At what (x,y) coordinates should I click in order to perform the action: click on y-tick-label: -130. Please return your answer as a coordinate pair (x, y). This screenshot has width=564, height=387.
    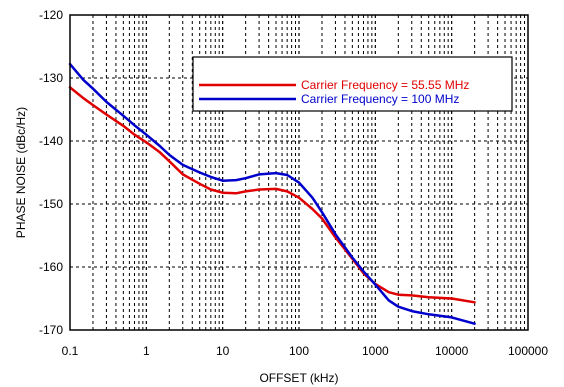
    Looking at the image, I should click on (51, 78).